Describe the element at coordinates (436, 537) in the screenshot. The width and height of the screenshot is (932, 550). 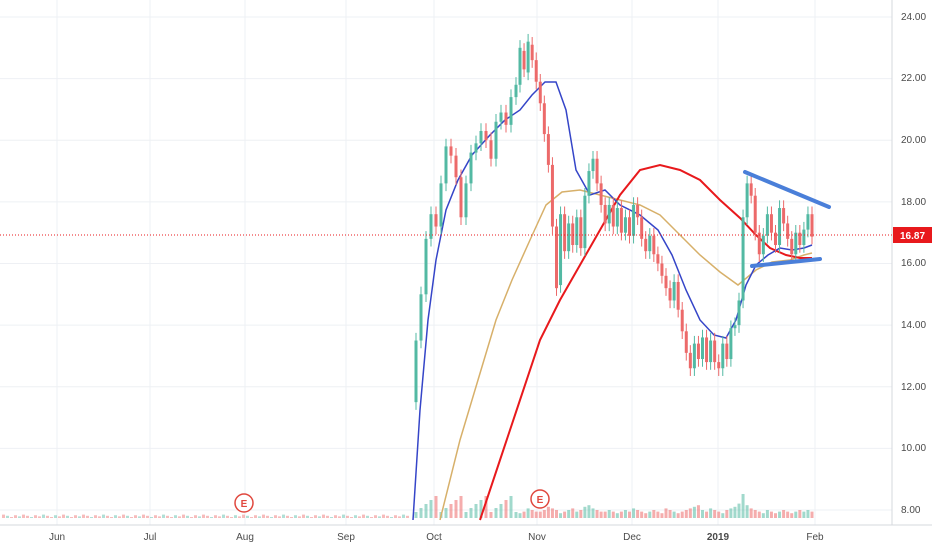
I see `x-axis: Jun Jul Aug Sep Oct Nov Dec 2019 Feb` at that location.